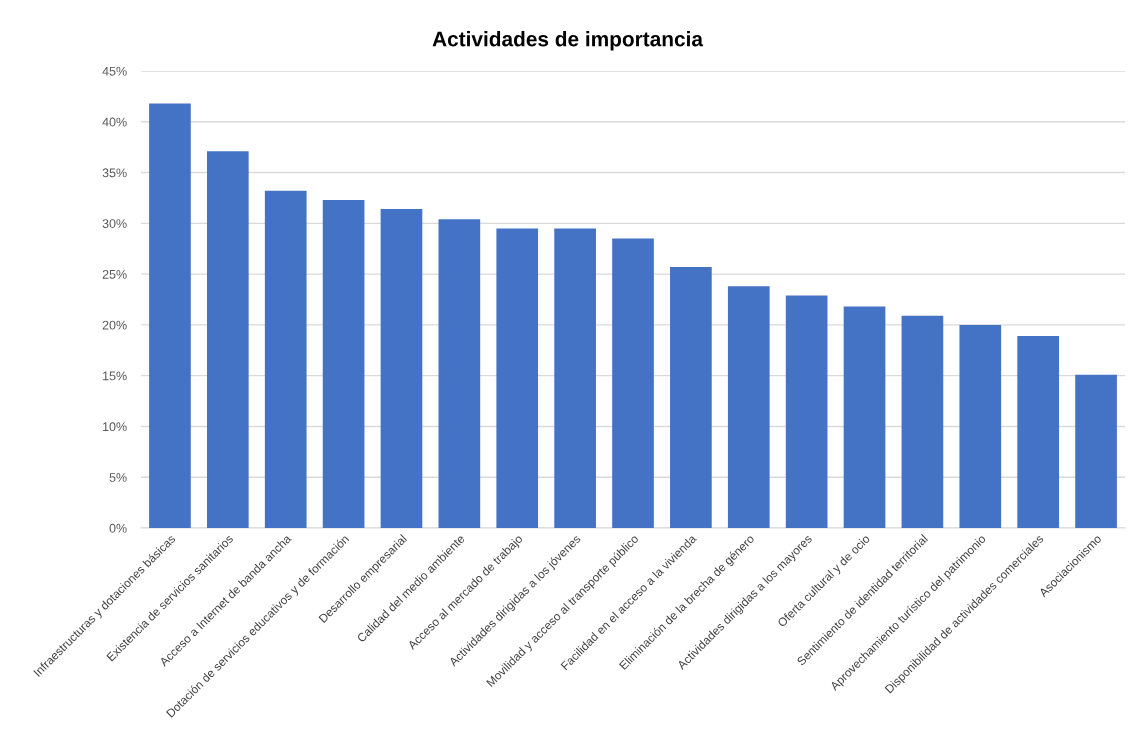 This screenshot has width=1135, height=742. What do you see at coordinates (568, 41) in the screenshot?
I see `chart-title: Actividades de importancia` at bounding box center [568, 41].